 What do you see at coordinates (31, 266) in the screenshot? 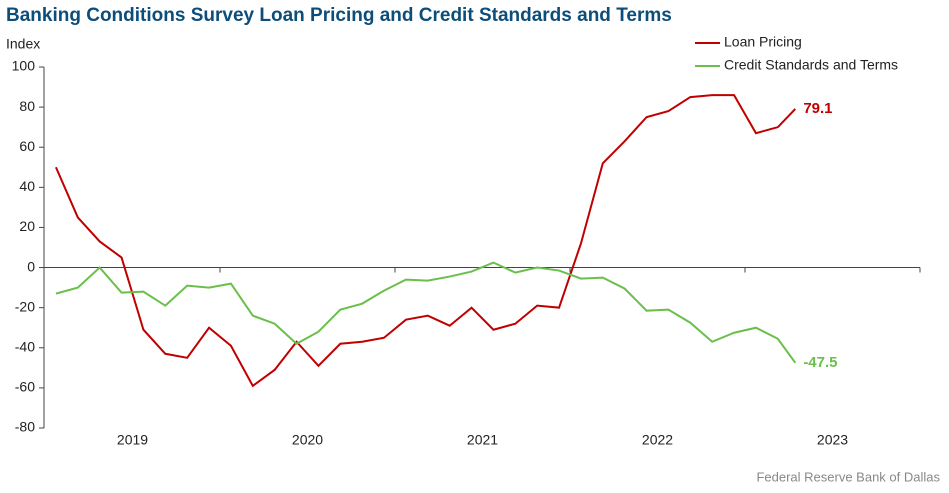
I see `y-tick-label: 0` at bounding box center [31, 266].